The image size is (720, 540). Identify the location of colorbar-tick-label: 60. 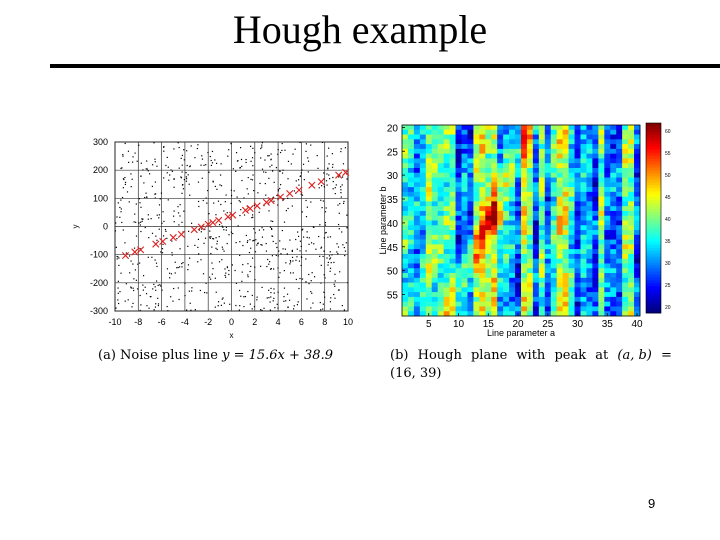
(668, 132).